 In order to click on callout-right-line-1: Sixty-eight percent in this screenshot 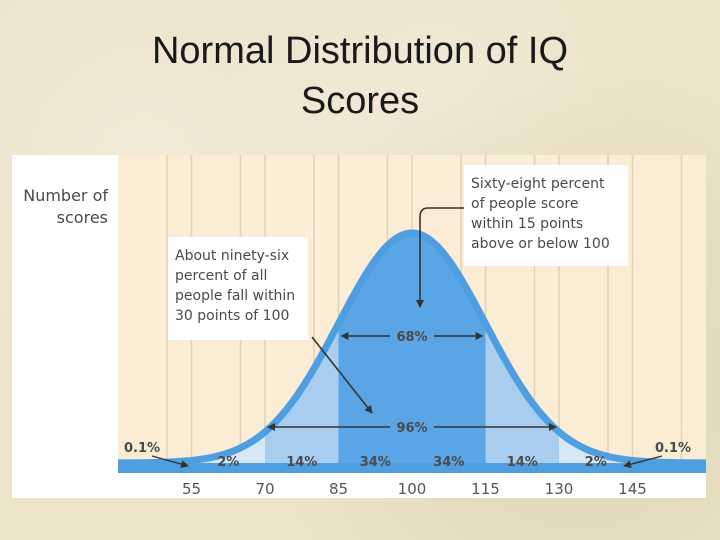, I will do `click(538, 184)`.